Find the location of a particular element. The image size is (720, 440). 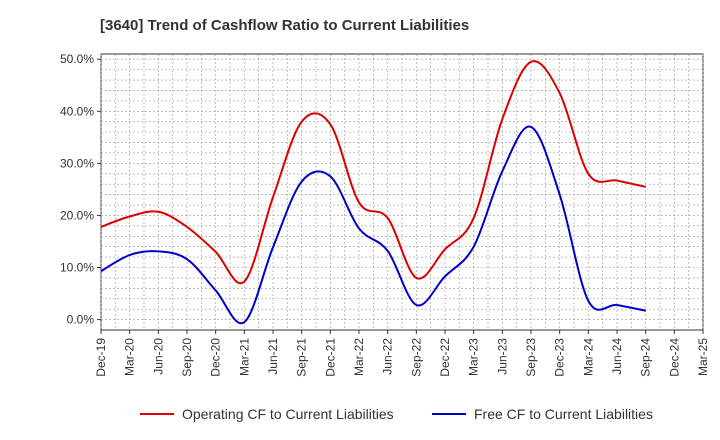

legend-free-cf-label: Free CF to Current Liabilities is located at coordinates (563, 414).